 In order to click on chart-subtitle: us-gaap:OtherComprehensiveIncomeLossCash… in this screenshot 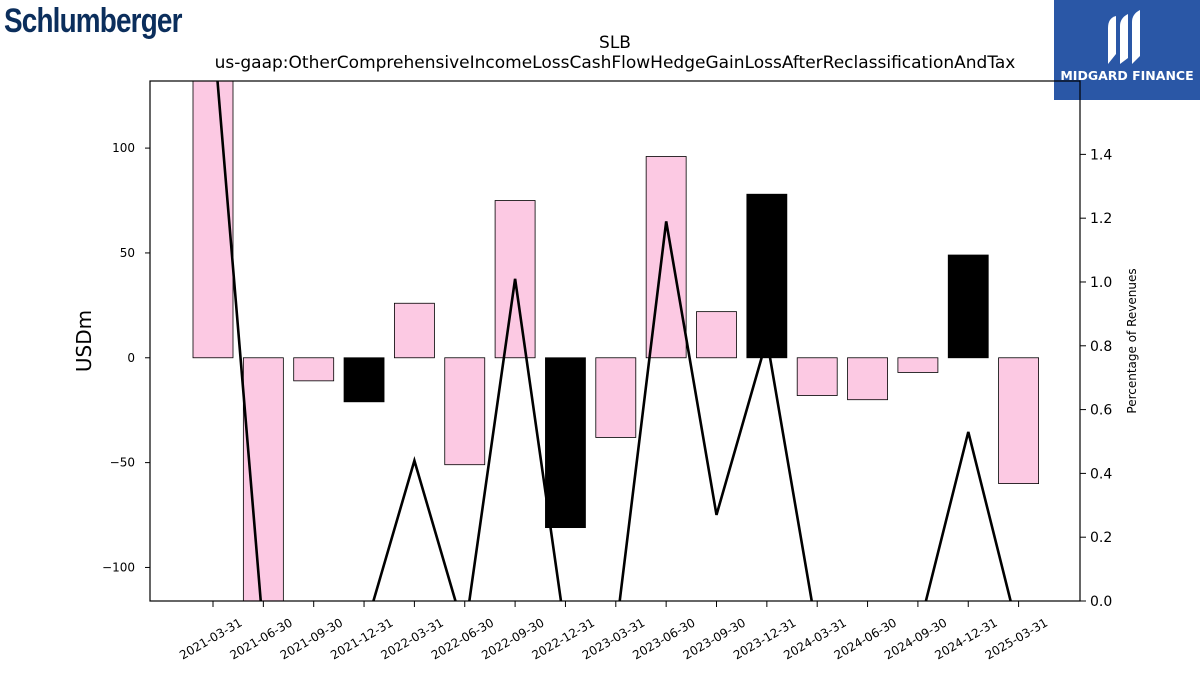, I will do `click(615, 63)`.